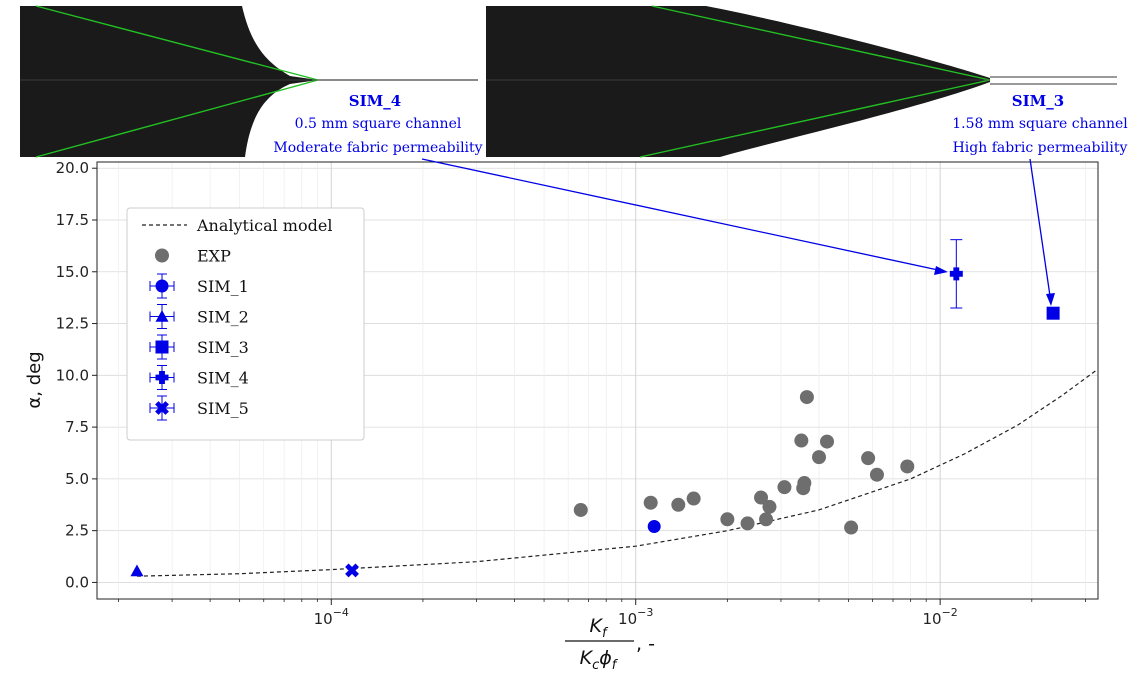 Image resolution: width=1135 pixels, height=677 pixels. What do you see at coordinates (34, 379) in the screenshot?
I see `y-axis-label: α, deg` at bounding box center [34, 379].